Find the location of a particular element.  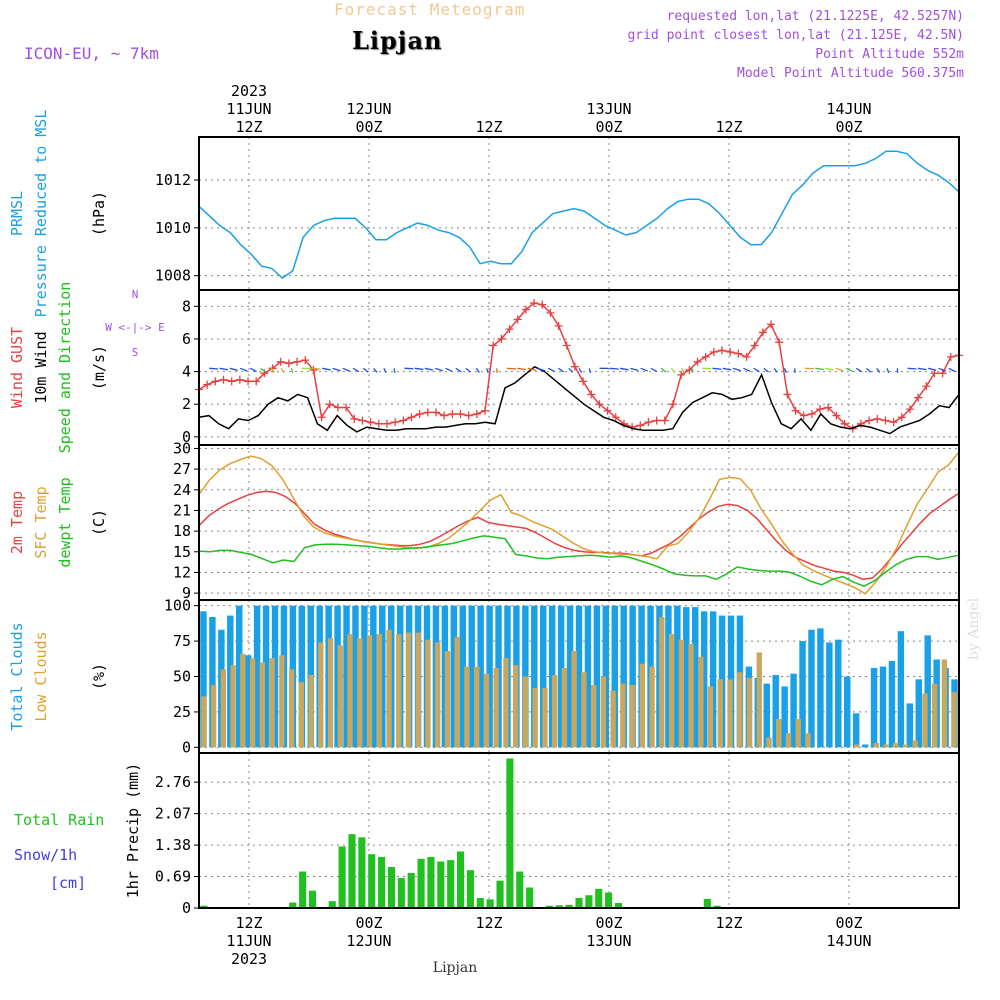

y-tick-label: 18 is located at coordinates (182, 531).